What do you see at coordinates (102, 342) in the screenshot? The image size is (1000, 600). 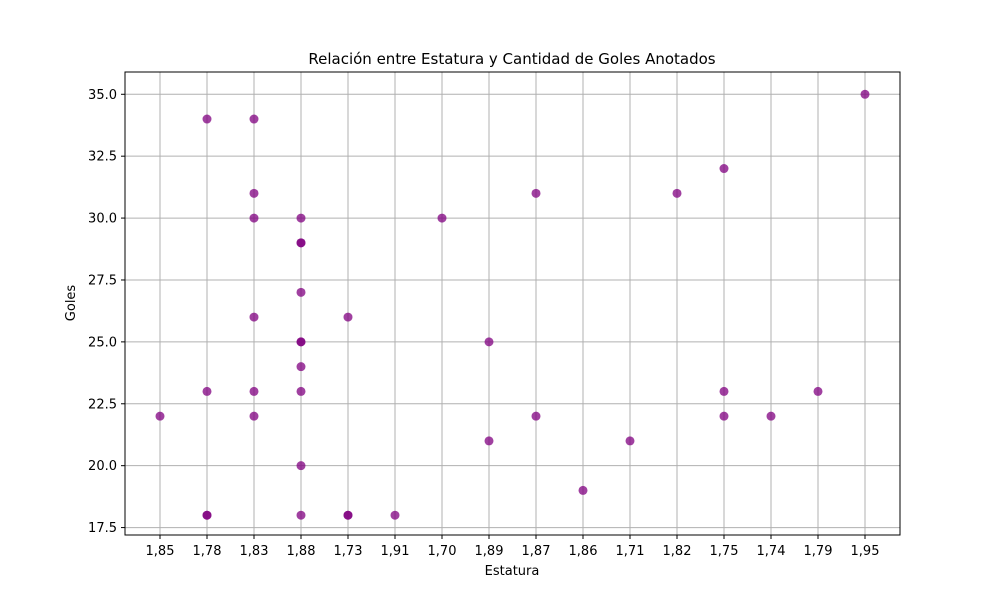 I see `y-tick-label: 25.0` at bounding box center [102, 342].